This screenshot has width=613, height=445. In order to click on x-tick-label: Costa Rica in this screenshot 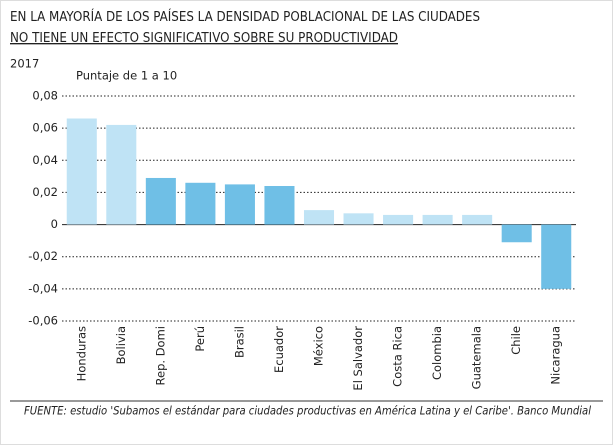, I will do `click(398, 356)`.